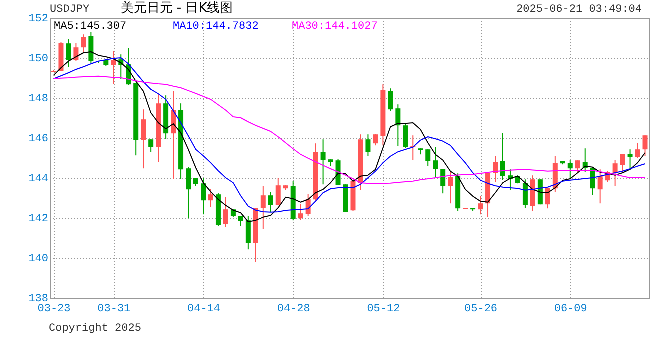 The width and height of the screenshot is (660, 360). Describe the element at coordinates (216, 27) in the screenshot. I see `text: MA10:144.7832` at that location.